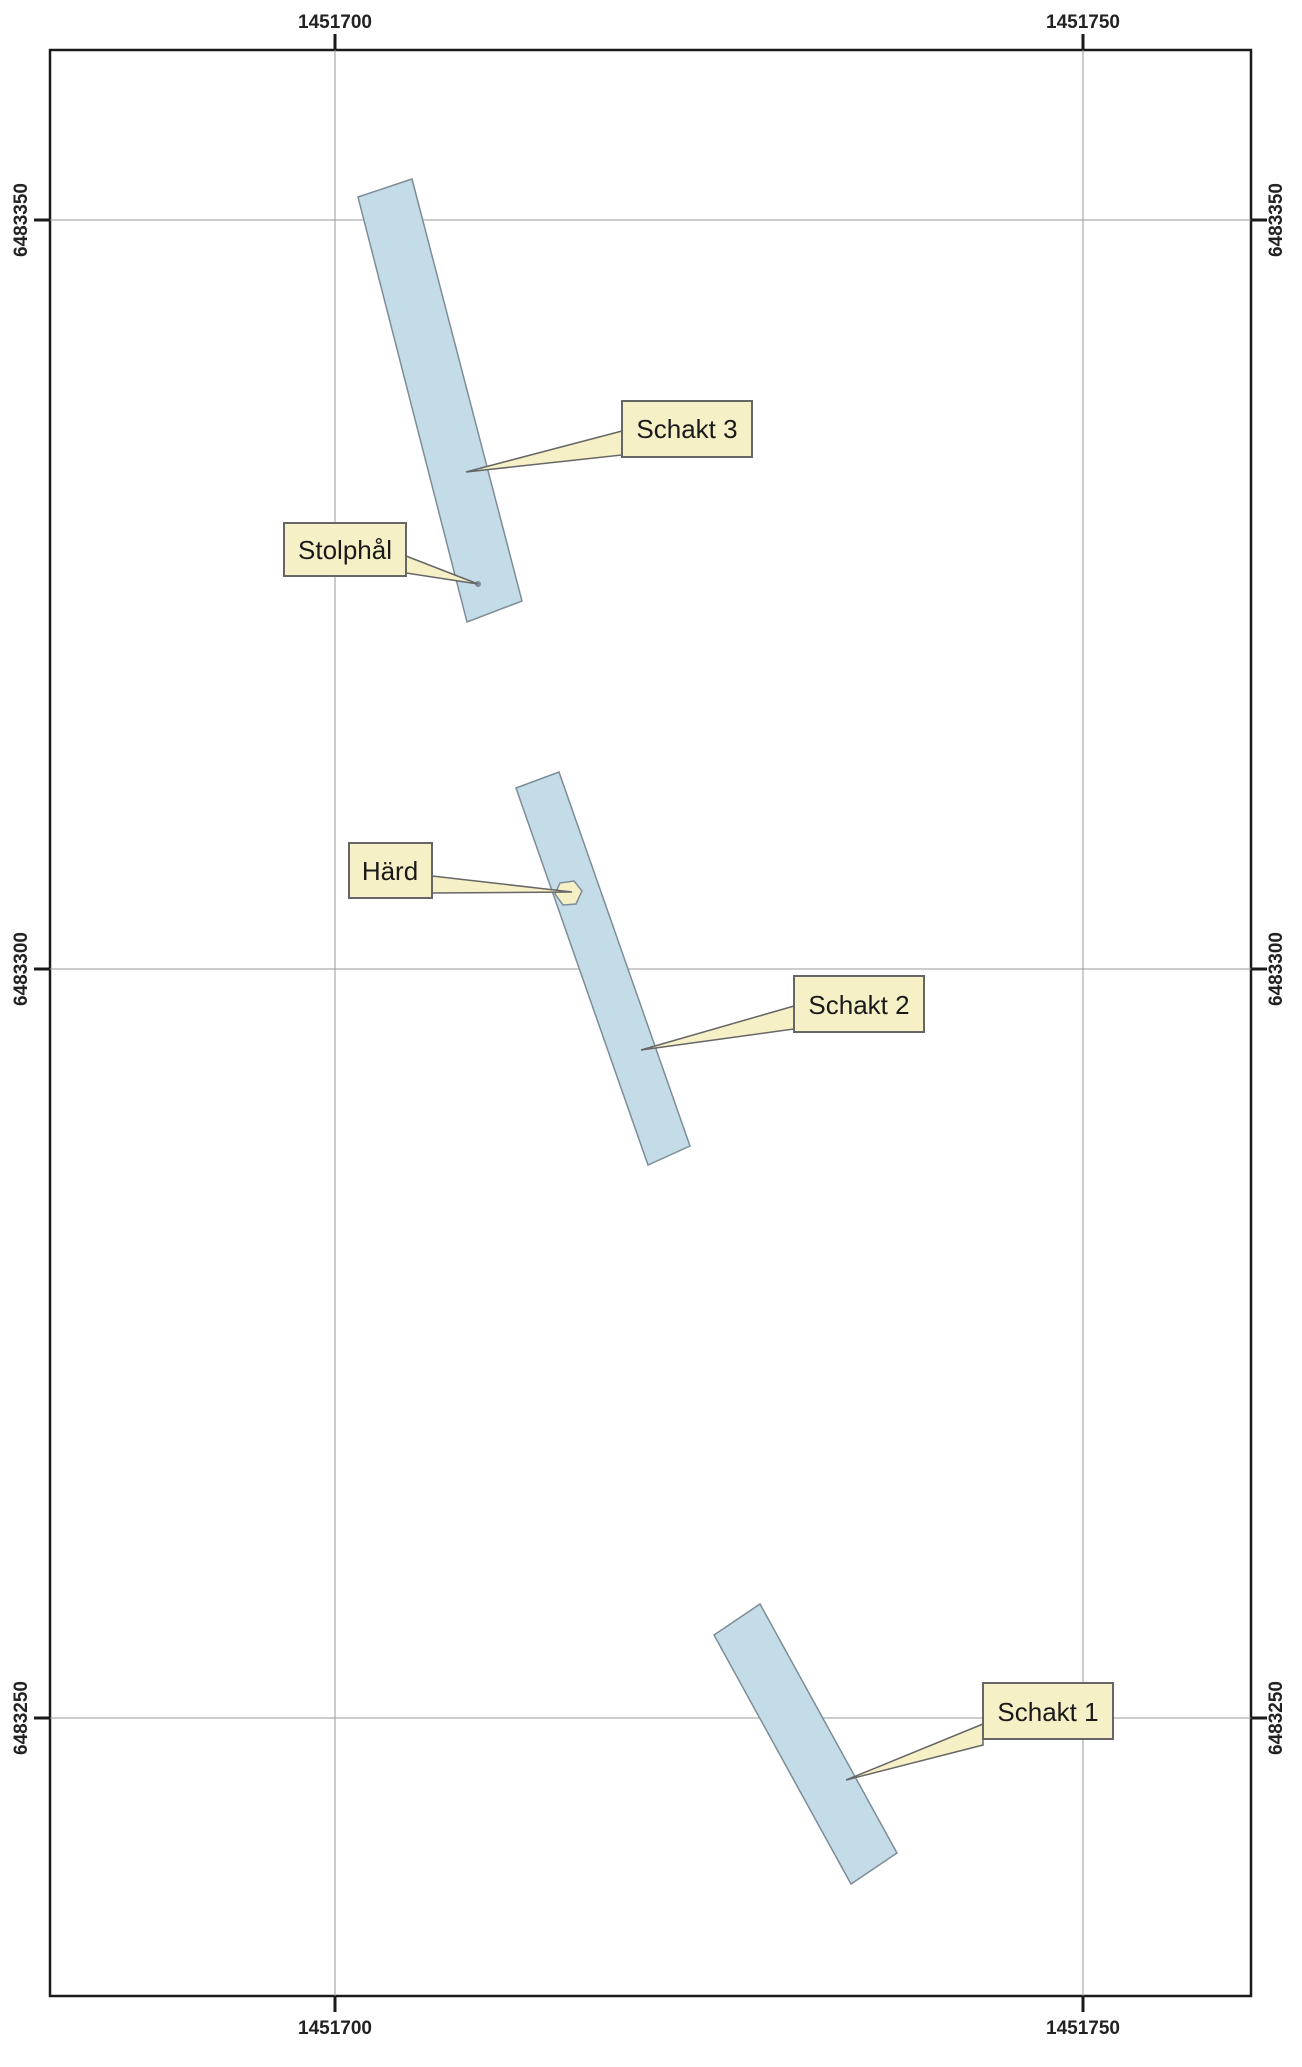 The width and height of the screenshot is (1302, 2067). What do you see at coordinates (21, 1718) in the screenshot?
I see `tick-label-left-y3: 6483250` at bounding box center [21, 1718].